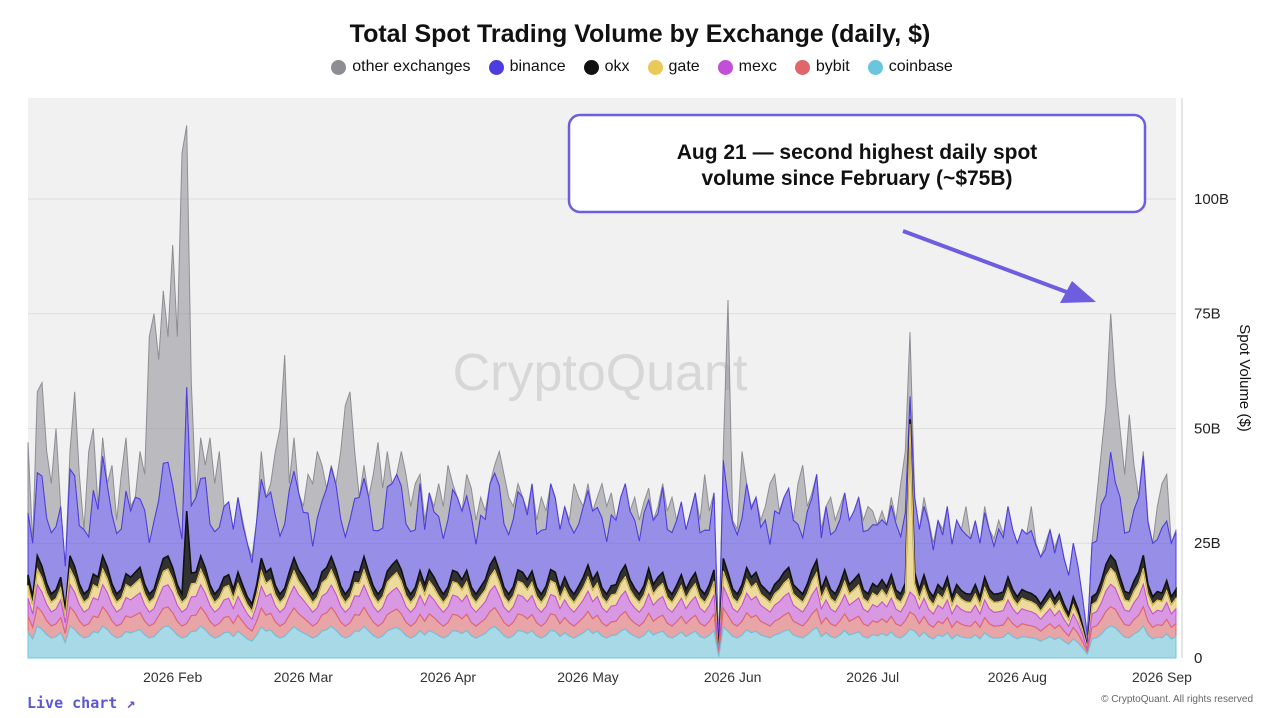 The width and height of the screenshot is (1276, 718). I want to click on y-tick-label: 75B, so click(1207, 314).